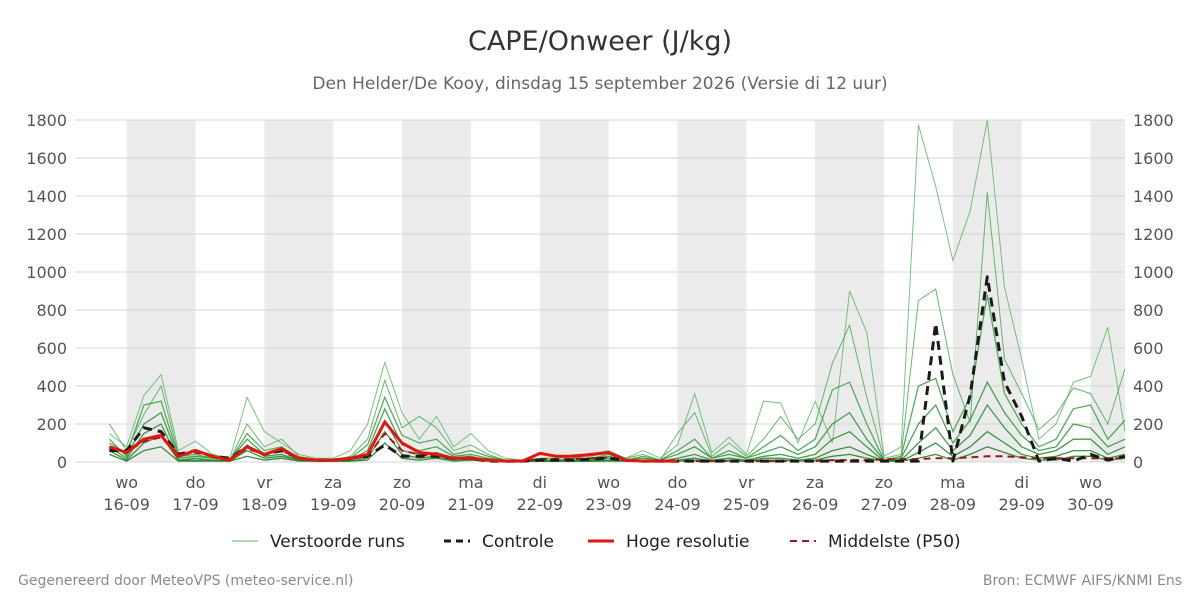 The height and width of the screenshot is (600, 1200). I want to click on y-tick-label-right: 800, so click(1148, 310).